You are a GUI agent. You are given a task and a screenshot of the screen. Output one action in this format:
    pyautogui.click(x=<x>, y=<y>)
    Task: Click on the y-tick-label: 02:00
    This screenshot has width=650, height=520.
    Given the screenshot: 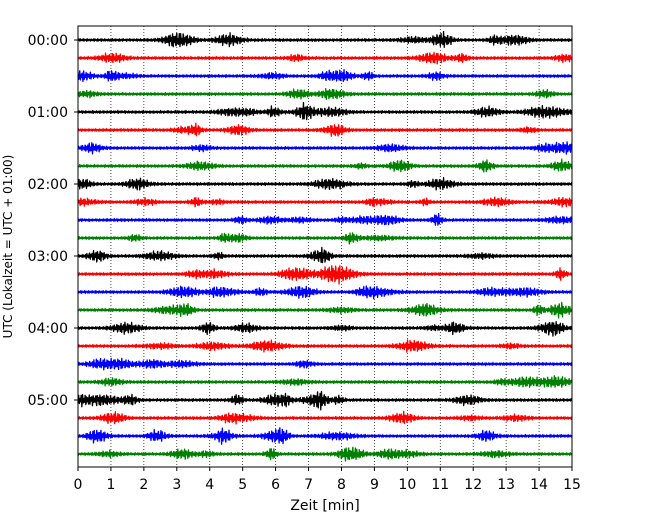 What is the action you would take?
    pyautogui.click(x=48, y=185)
    